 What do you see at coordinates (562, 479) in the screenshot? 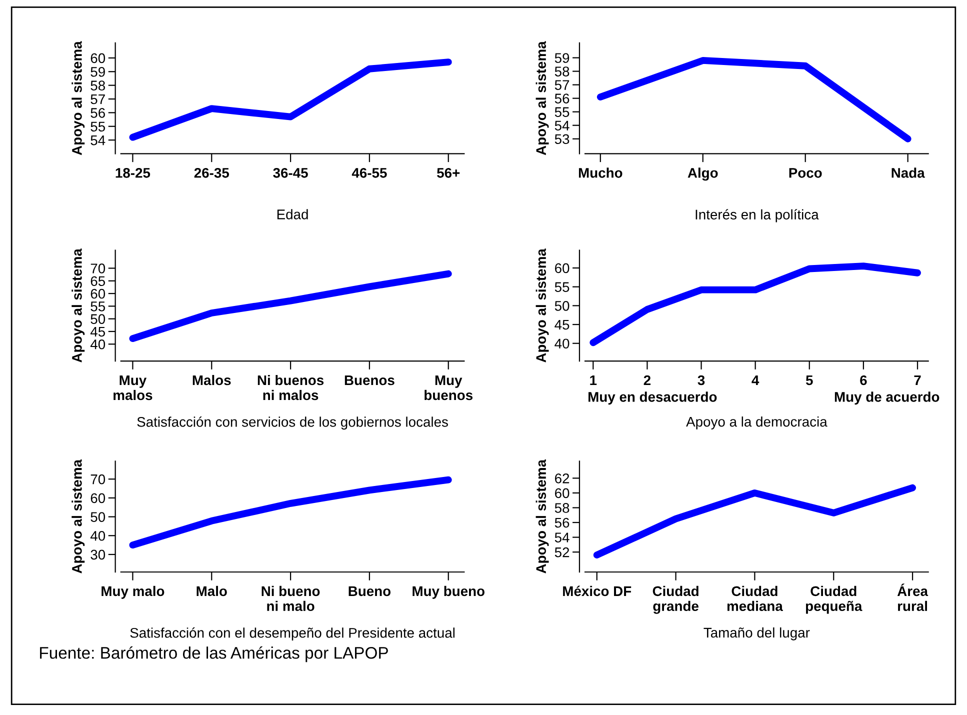
I see `y-tick-label: 62` at bounding box center [562, 479].